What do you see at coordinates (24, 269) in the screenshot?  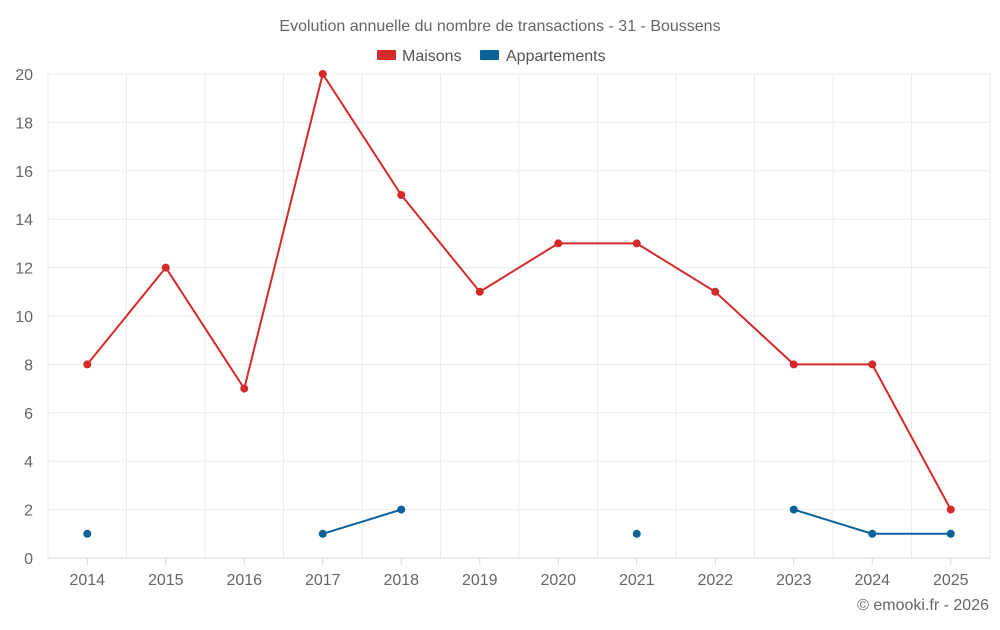 I see `y-tick-label: 12` at bounding box center [24, 269].